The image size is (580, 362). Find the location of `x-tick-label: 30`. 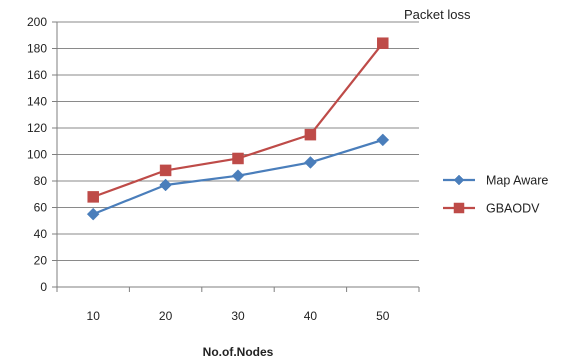

x-tick-label: 30 is located at coordinates (238, 316).